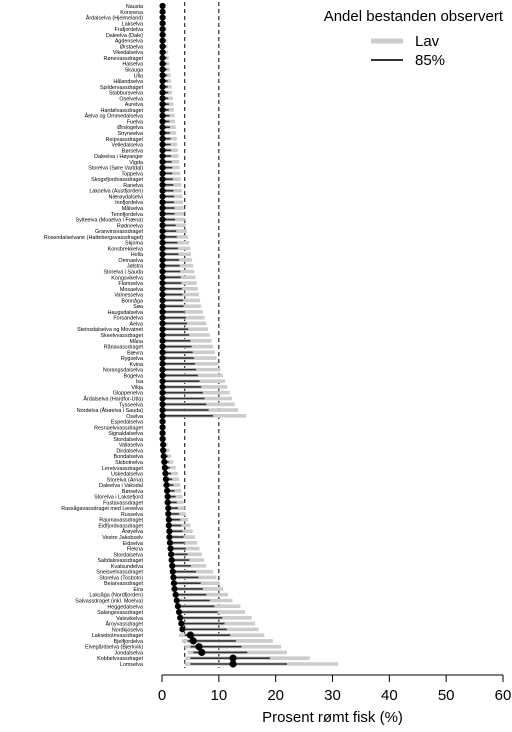 The image size is (512, 732). Describe the element at coordinates (139, 382) in the screenshot. I see `river-label: Isa` at that location.